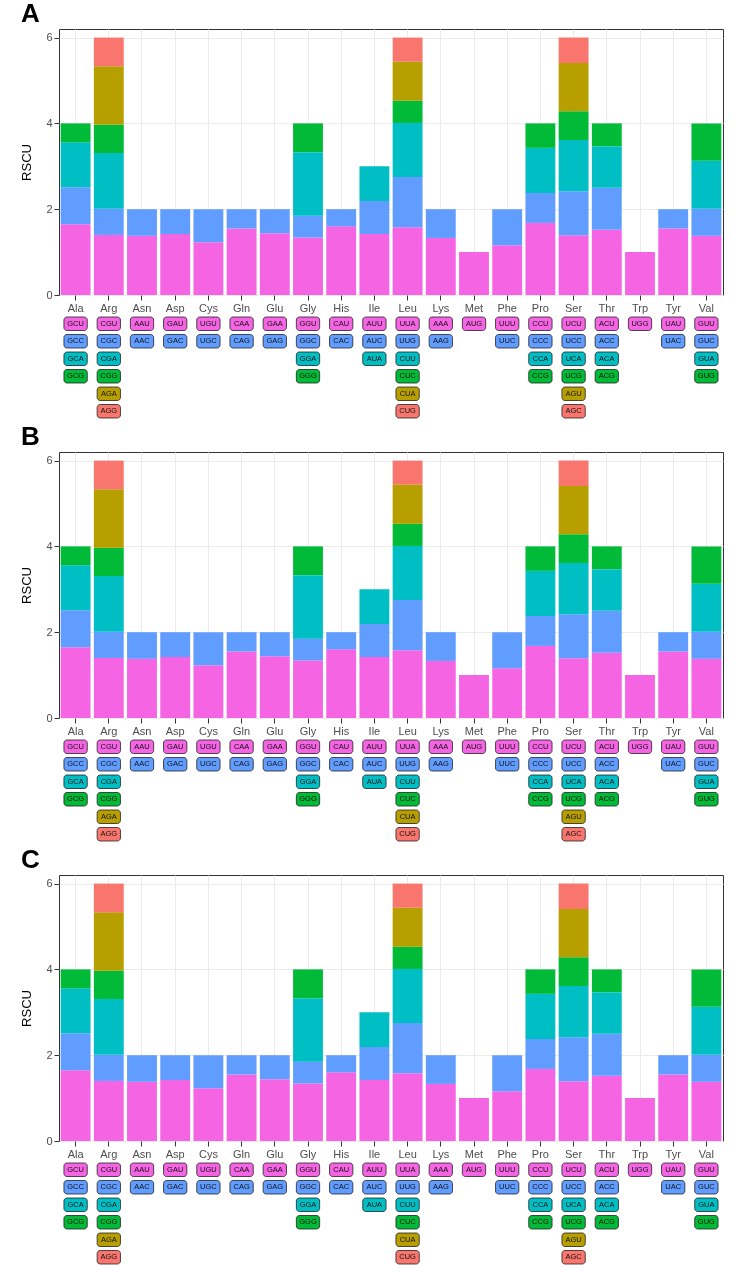 This screenshot has height=1281, width=740. What do you see at coordinates (640, 730) in the screenshot?
I see `x-tick-label: Trp` at bounding box center [640, 730].